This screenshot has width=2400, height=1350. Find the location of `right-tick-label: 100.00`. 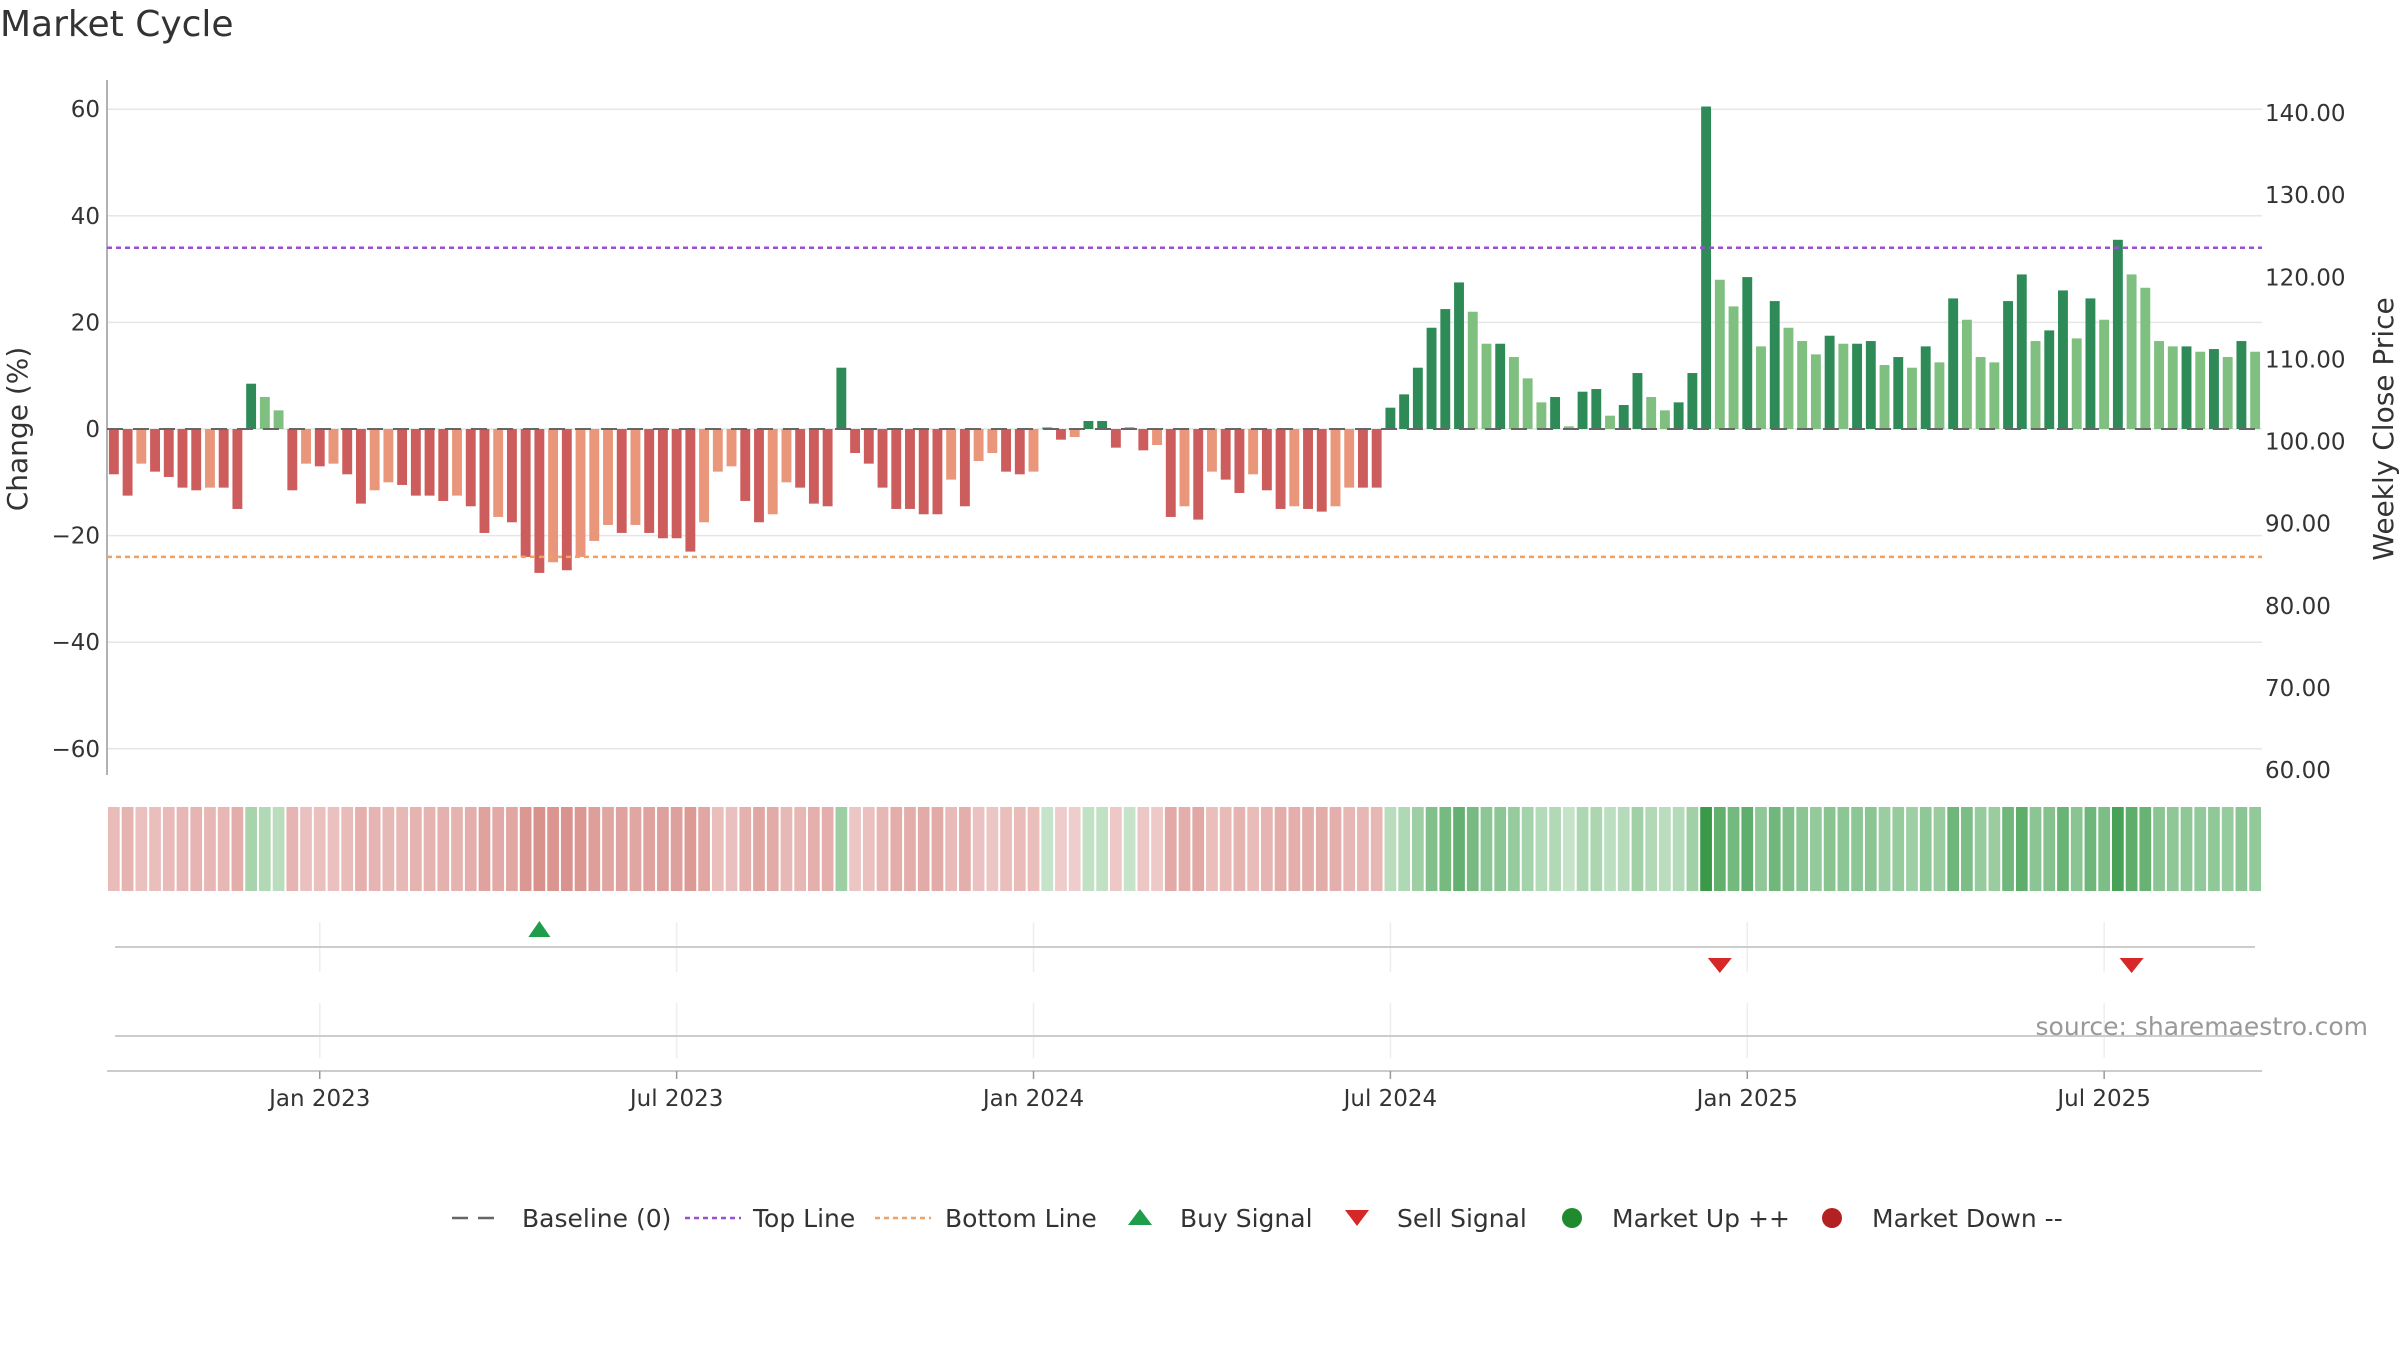

right-tick-label: 100.00 is located at coordinates (2305, 443).